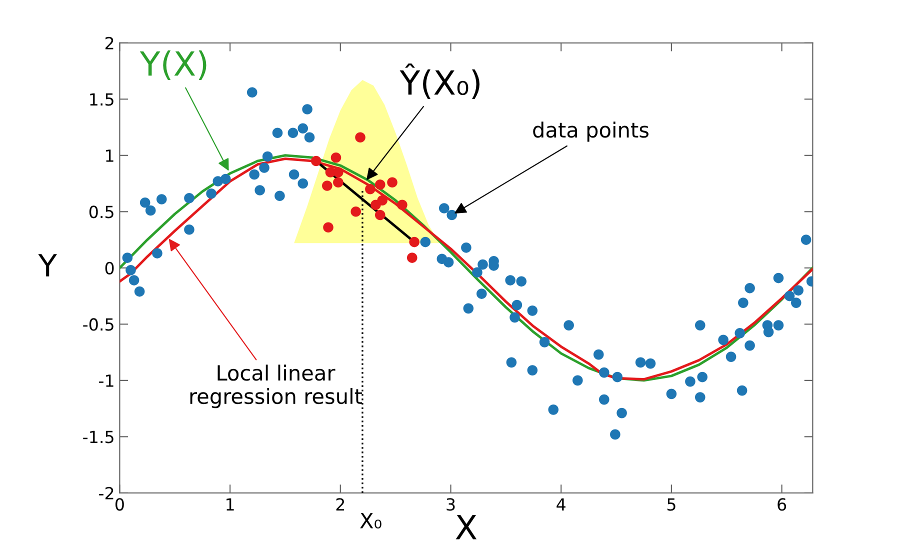 This screenshot has width=900, height=557. What do you see at coordinates (782, 504) in the screenshot?
I see `x-tick-label: 6` at bounding box center [782, 504].